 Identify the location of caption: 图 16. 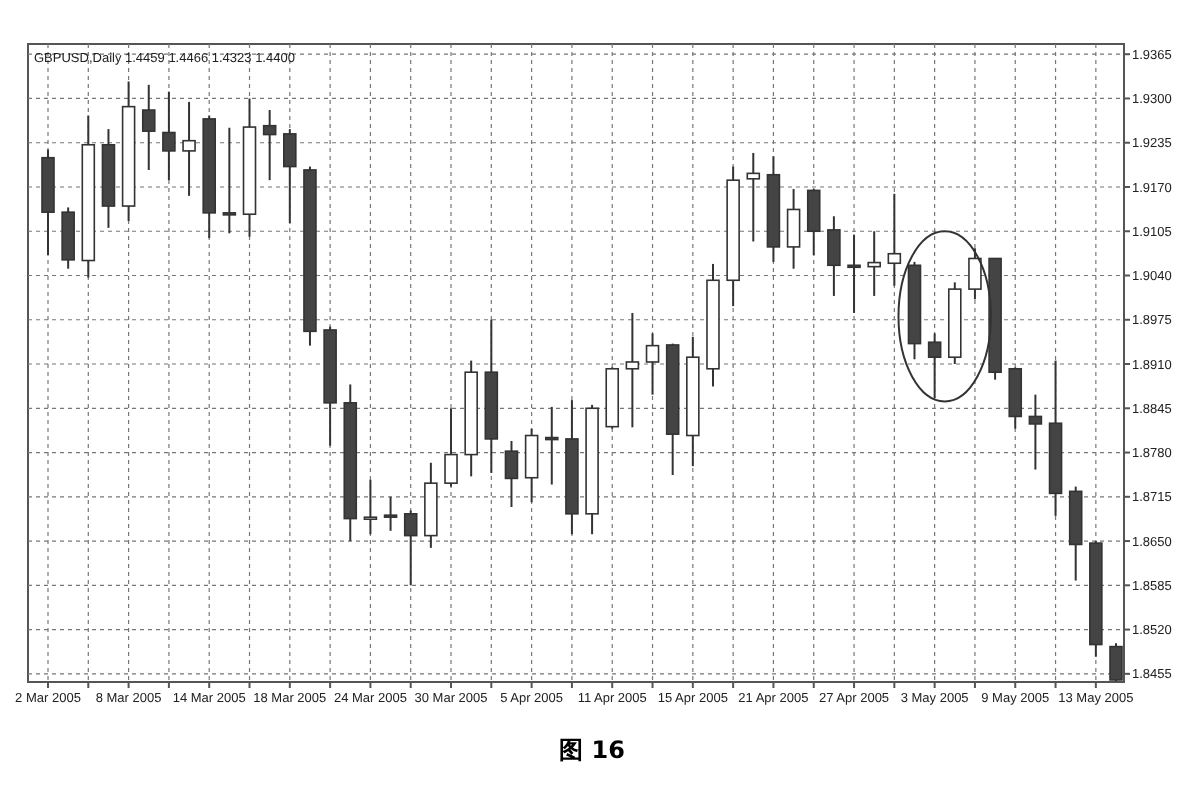
(592, 750).